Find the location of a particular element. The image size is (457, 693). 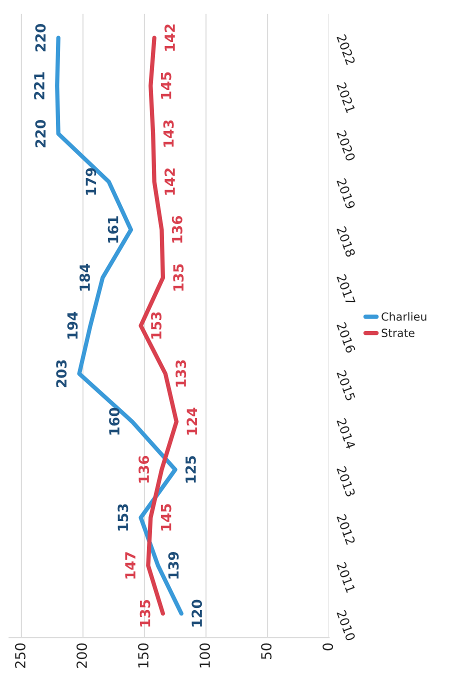

x-tick-label: 200 is located at coordinates (81, 655).